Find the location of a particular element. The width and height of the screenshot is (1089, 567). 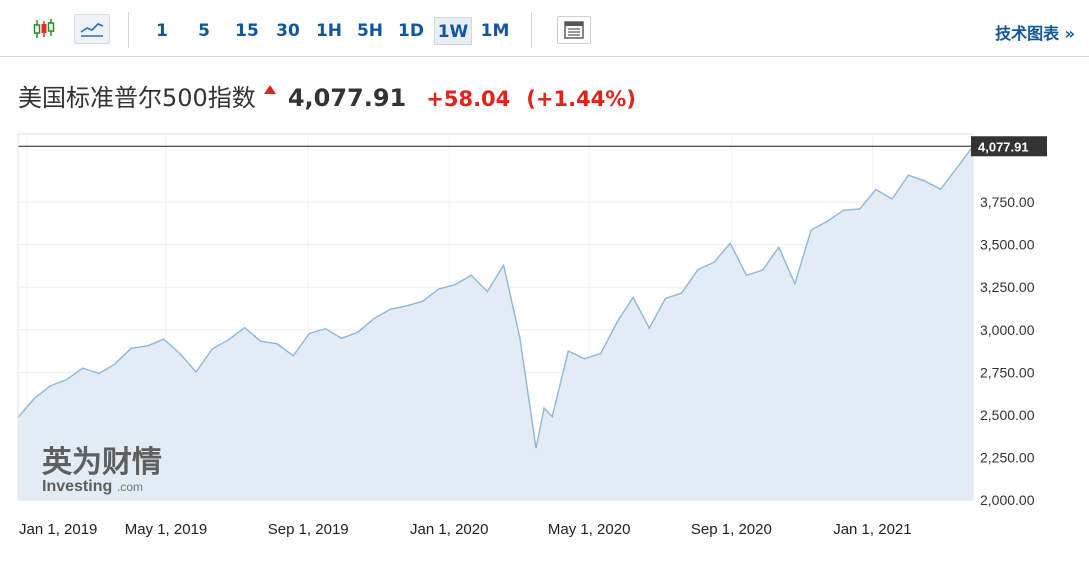

candlestick-icon-graphic is located at coordinates (44, 28).